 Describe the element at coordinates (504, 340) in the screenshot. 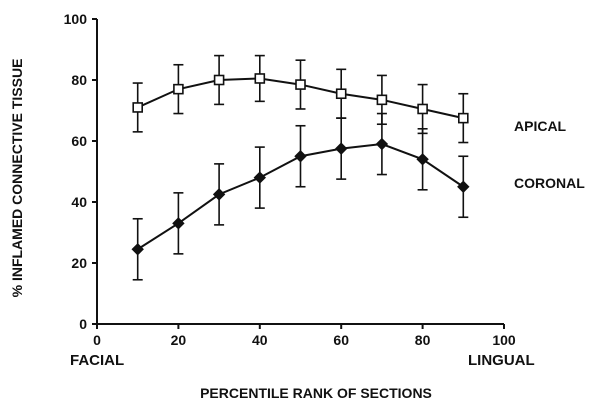

I see `x-tick-label: 100` at that location.